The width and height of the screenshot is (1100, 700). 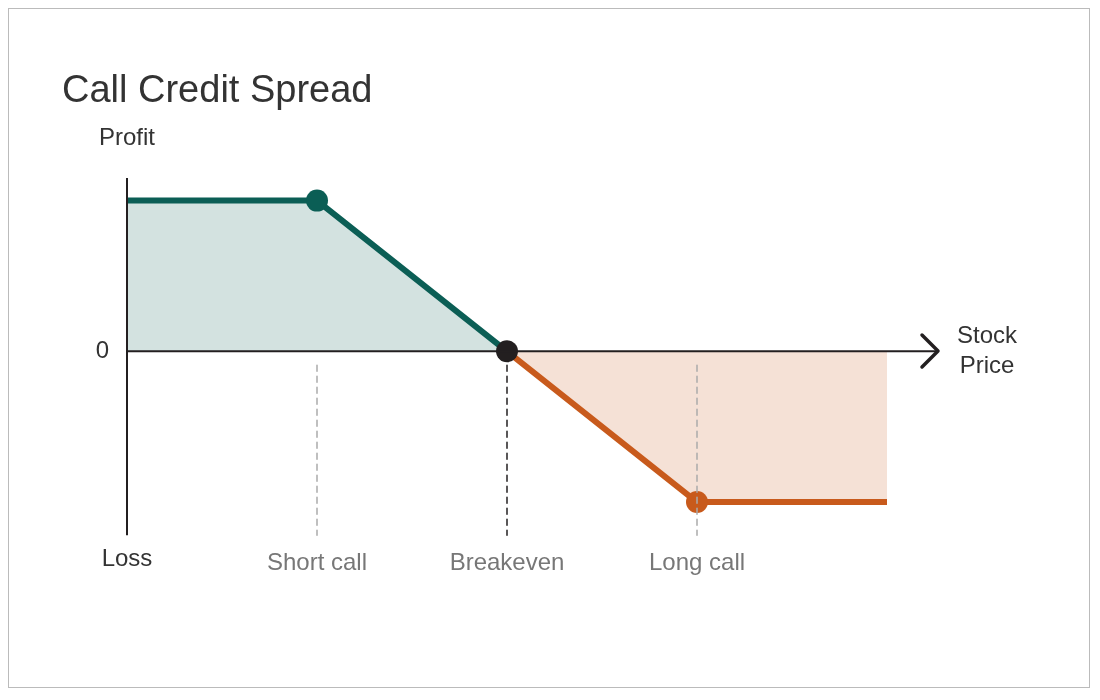 I want to click on ref-line-label: 0, so click(x=102, y=349).